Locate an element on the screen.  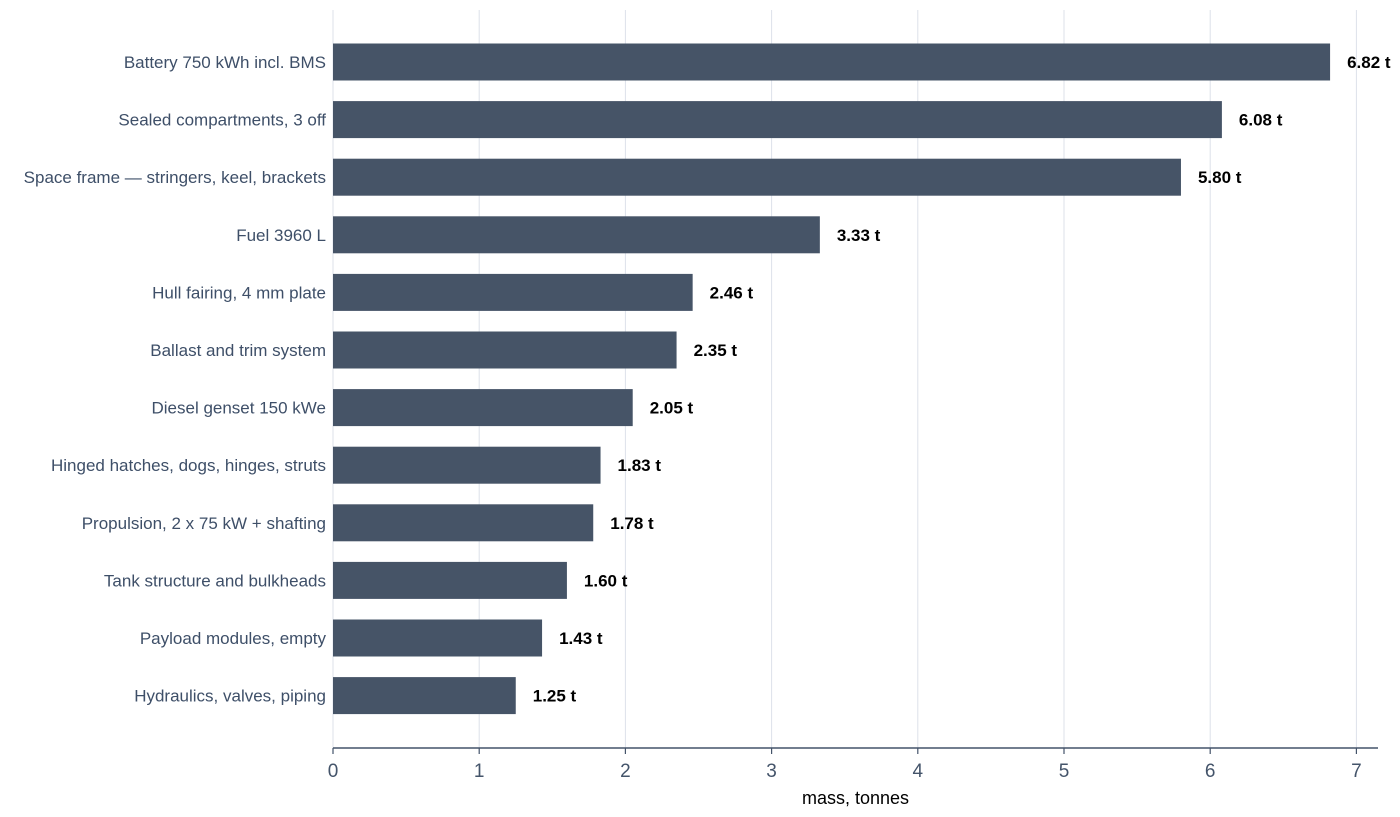
category-label: Sealed compartments, 3 off is located at coordinates (222, 120).